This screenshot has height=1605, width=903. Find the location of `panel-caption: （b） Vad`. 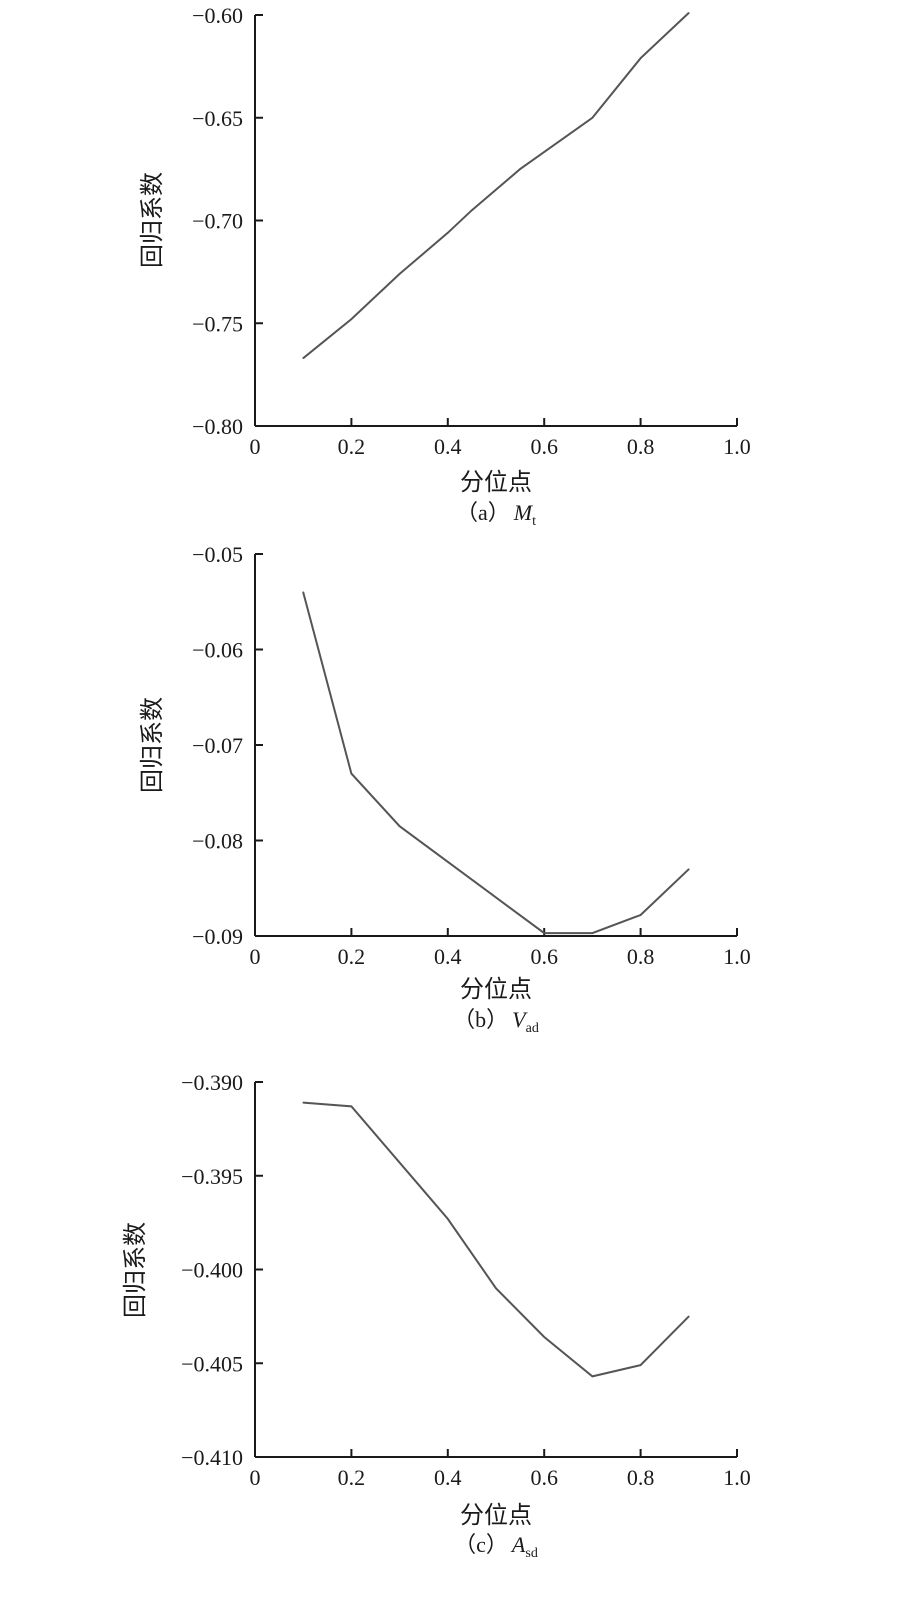

panel-caption: （b） Vad is located at coordinates (496, 1021).